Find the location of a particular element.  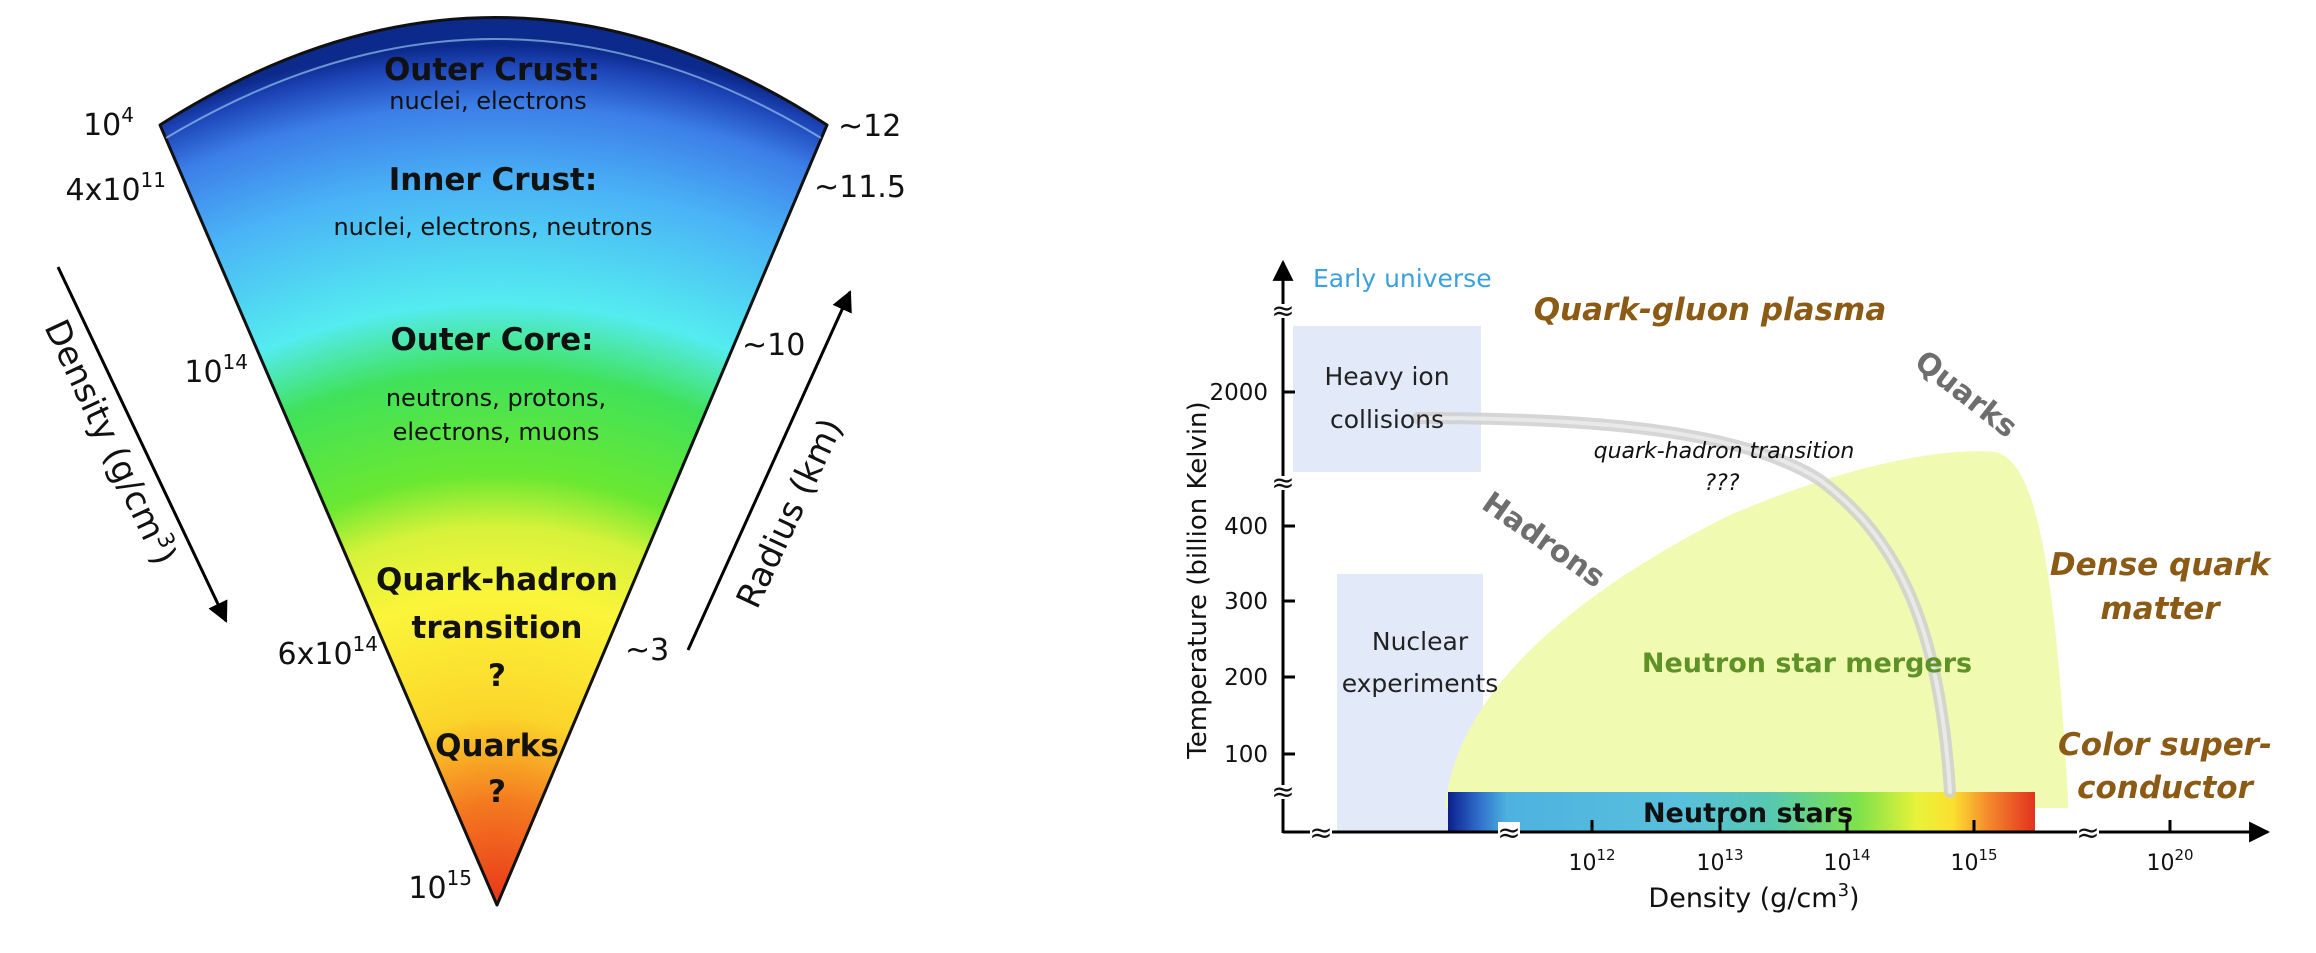

neutron-stars-bar is located at coordinates (1741, 812).